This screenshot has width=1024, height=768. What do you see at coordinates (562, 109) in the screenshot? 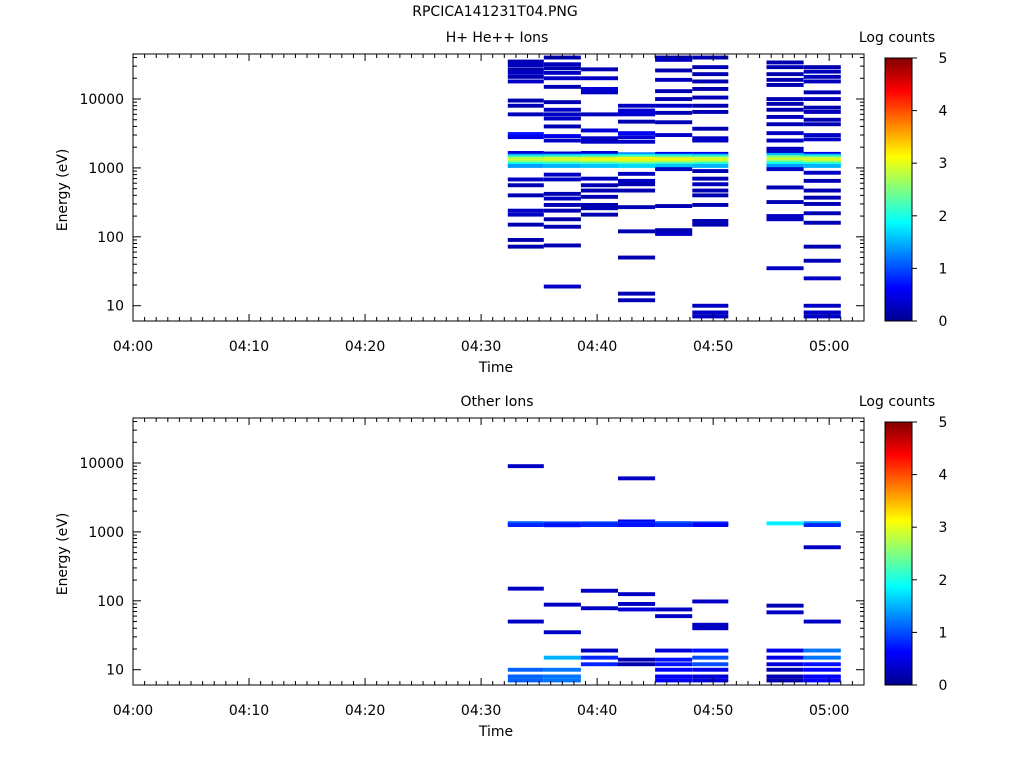
I see `cell-h-ions-s1-b7` at bounding box center [562, 109].